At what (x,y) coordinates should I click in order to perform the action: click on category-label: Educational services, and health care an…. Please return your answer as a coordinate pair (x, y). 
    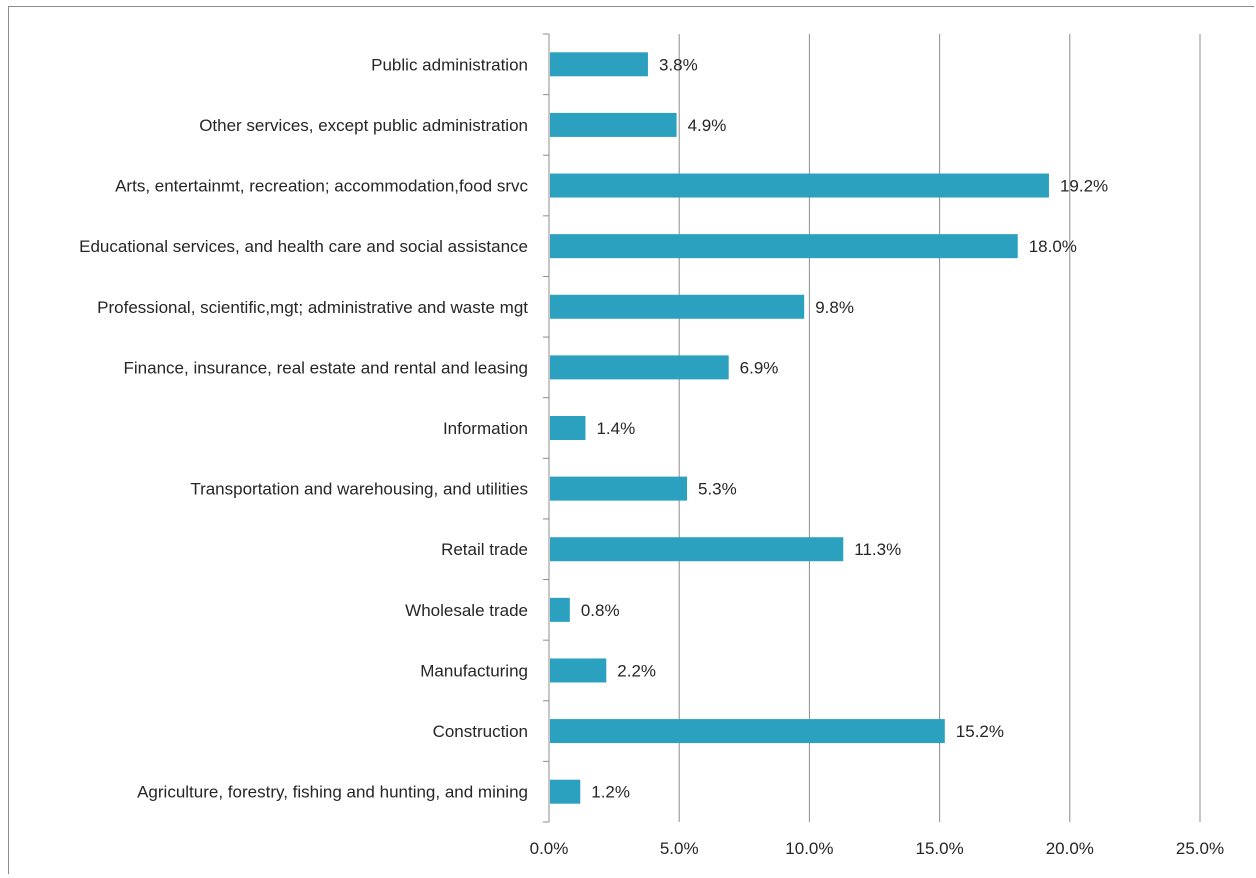
    Looking at the image, I should click on (303, 246).